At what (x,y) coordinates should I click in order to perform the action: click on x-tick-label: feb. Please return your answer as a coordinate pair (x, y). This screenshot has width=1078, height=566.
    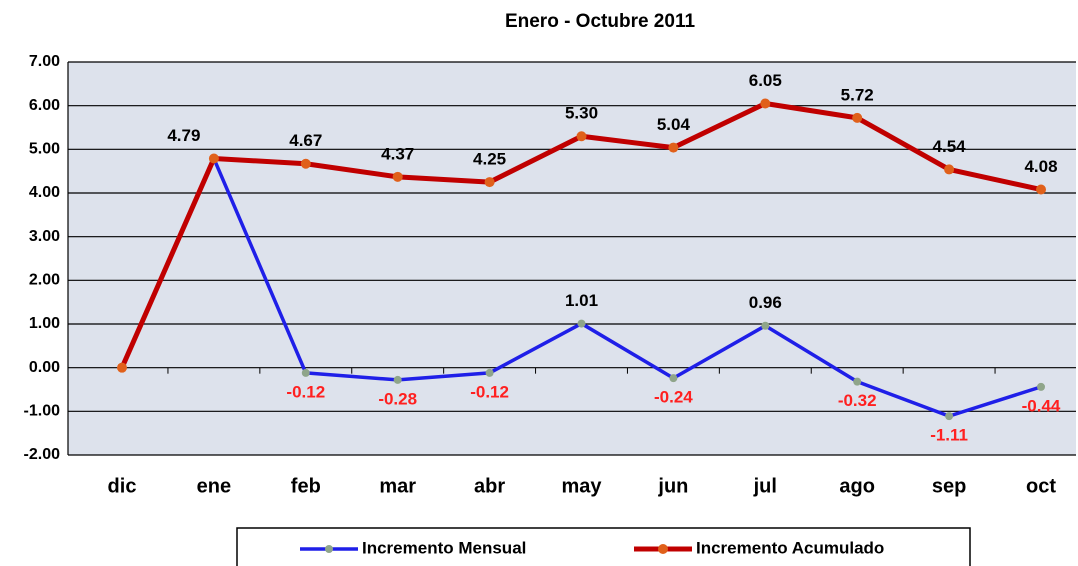
    Looking at the image, I should click on (306, 486).